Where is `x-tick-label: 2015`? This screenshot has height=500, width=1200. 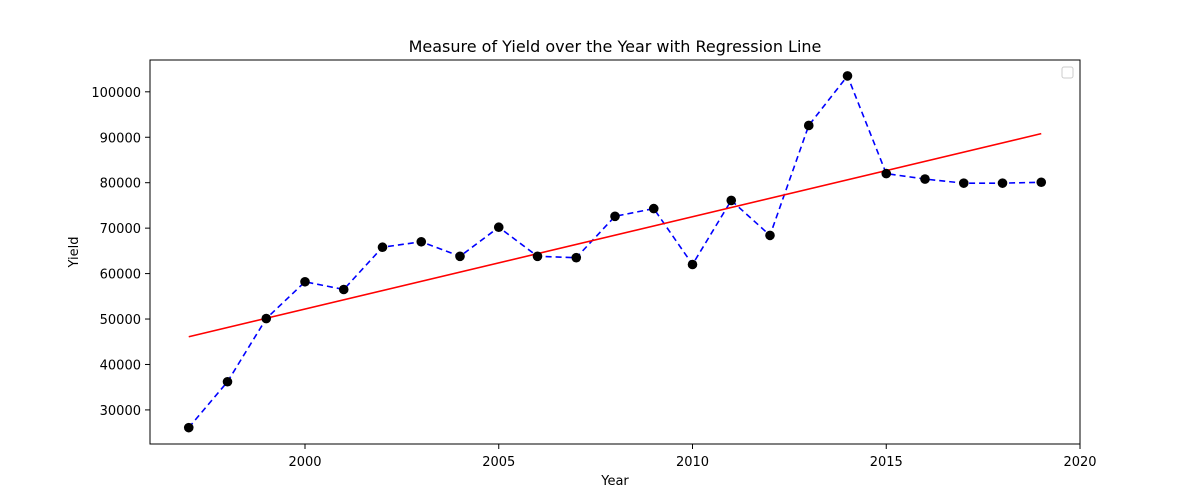
x-tick-label: 2015 is located at coordinates (886, 462).